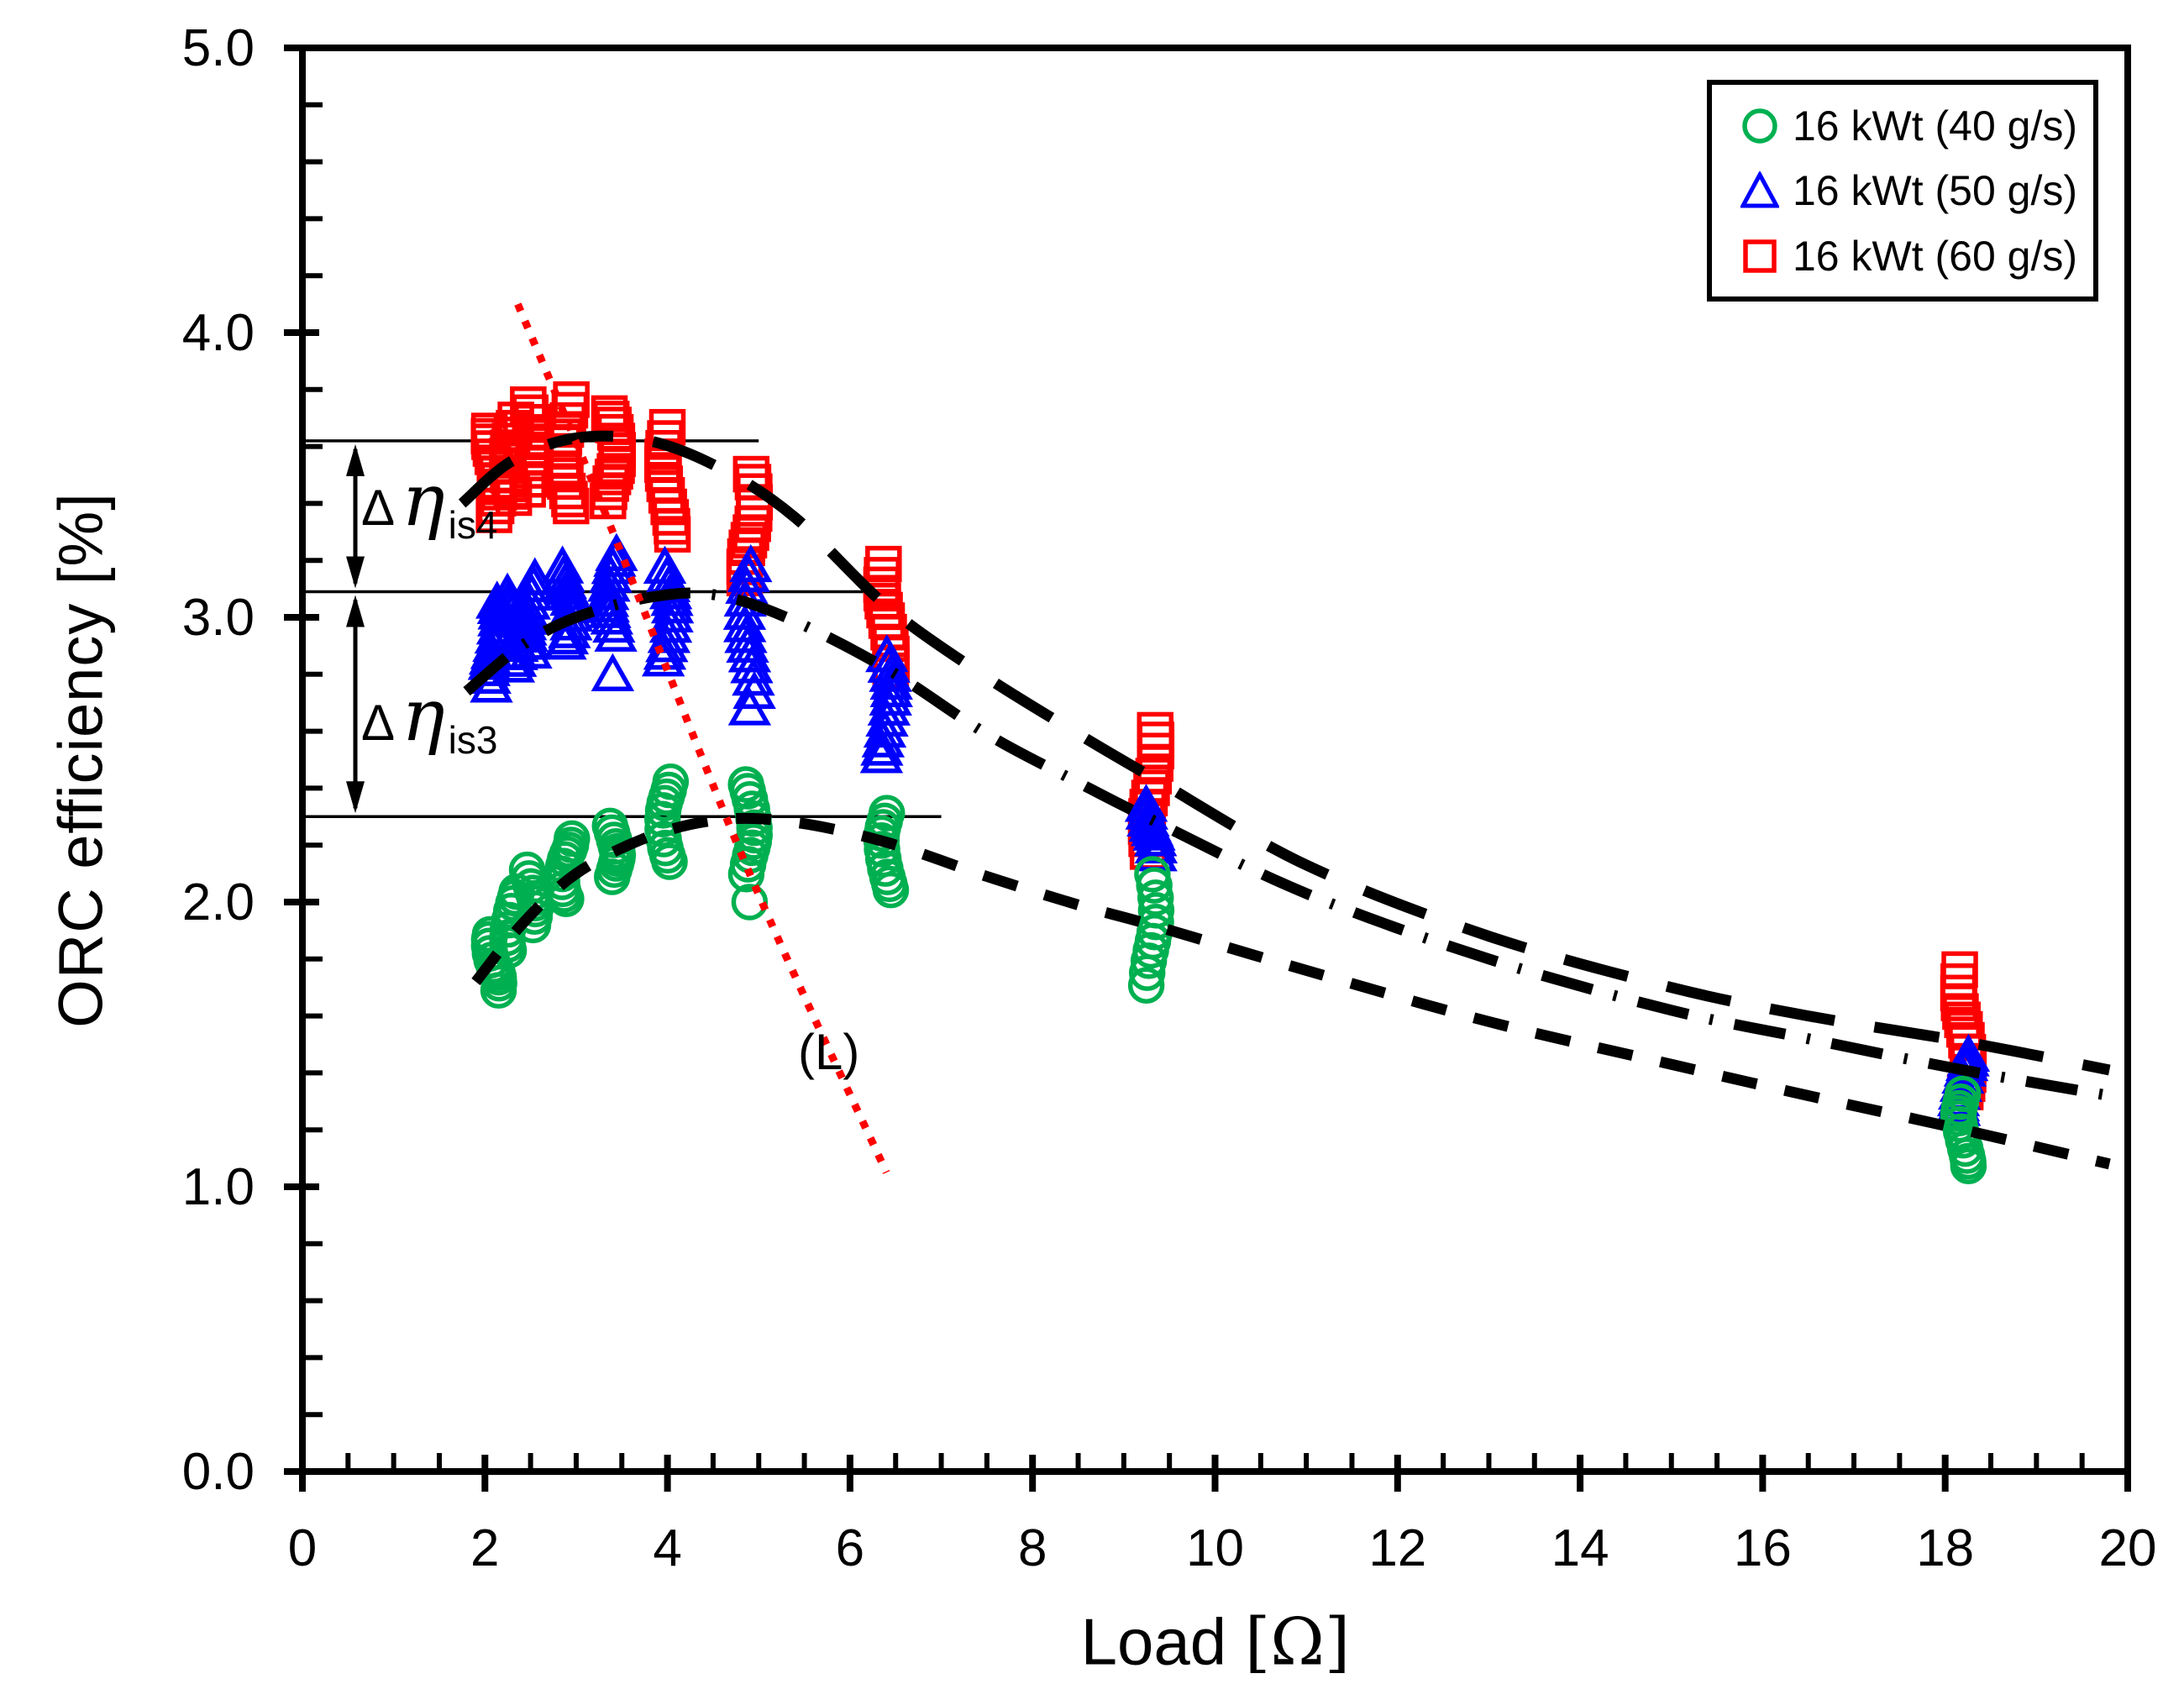  I want to click on x-tick-label: 10, so click(1215, 1548).